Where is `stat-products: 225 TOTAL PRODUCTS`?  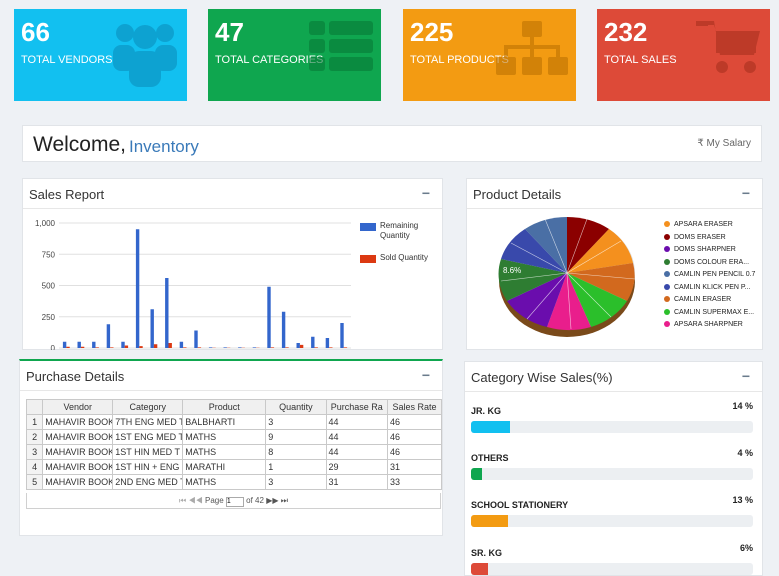 stat-products: 225 TOTAL PRODUCTS is located at coordinates (489, 55).